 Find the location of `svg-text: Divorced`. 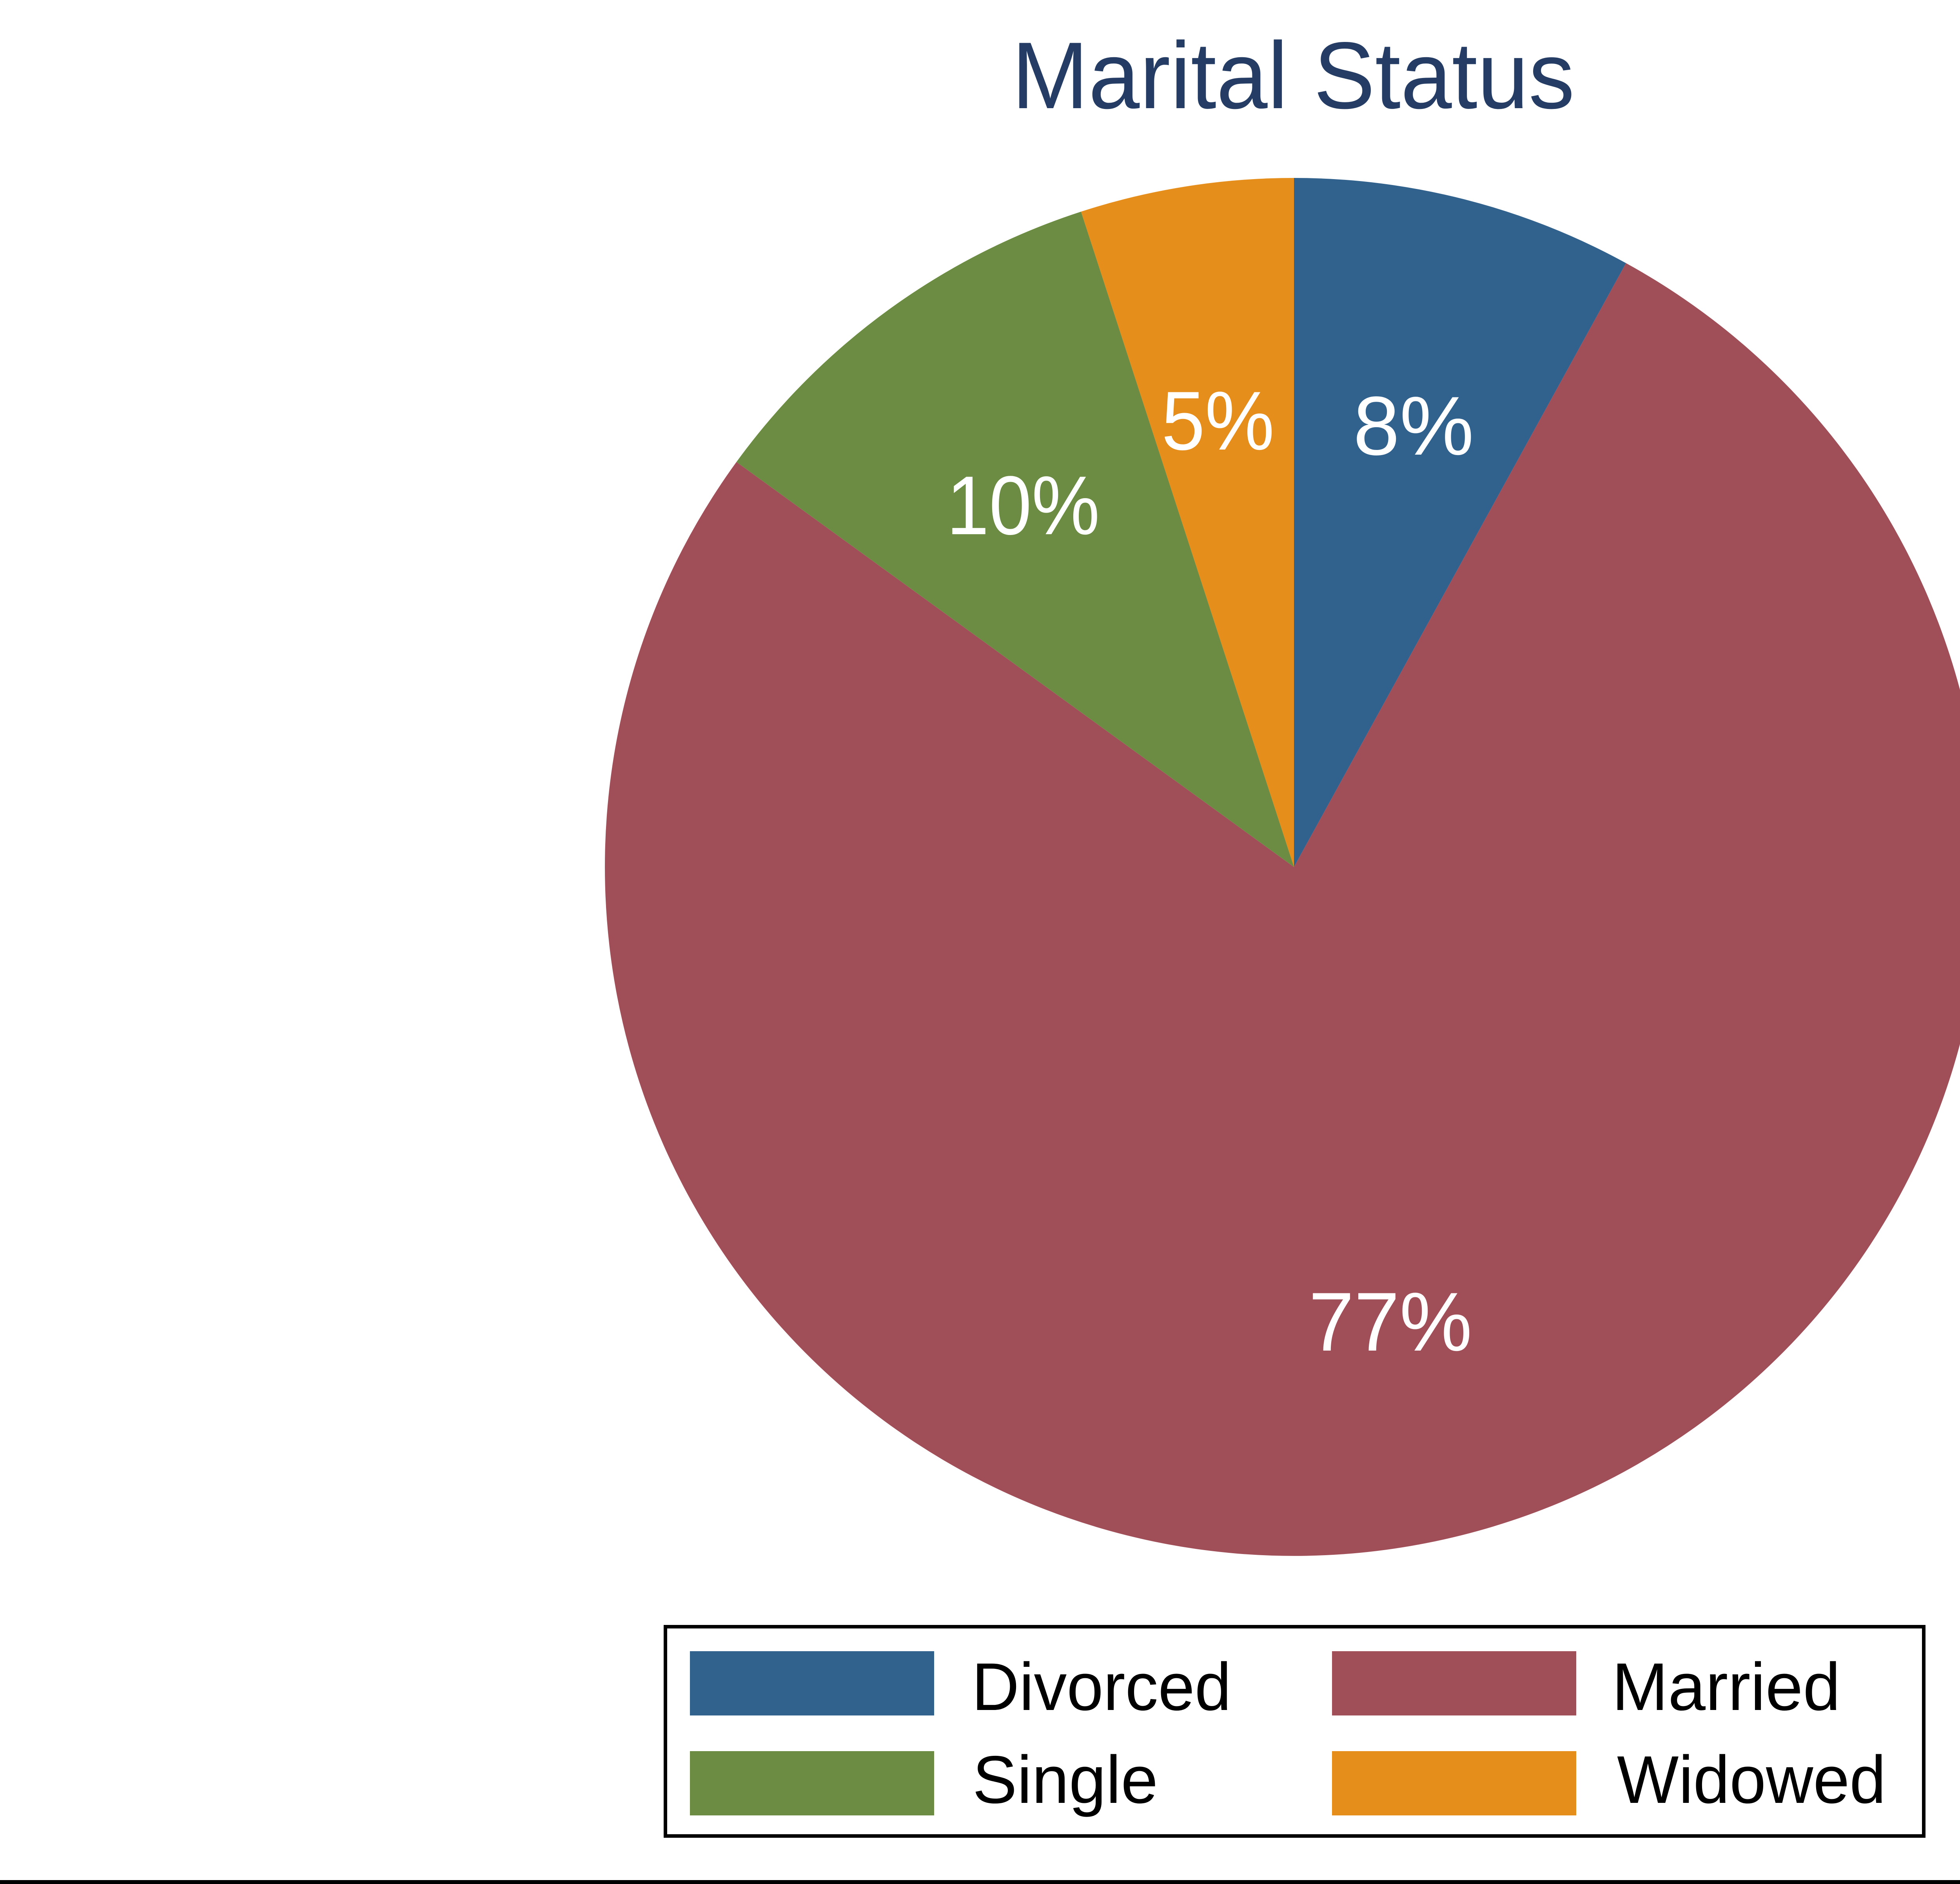

svg-text: Divorced is located at coordinates (1101, 1686).